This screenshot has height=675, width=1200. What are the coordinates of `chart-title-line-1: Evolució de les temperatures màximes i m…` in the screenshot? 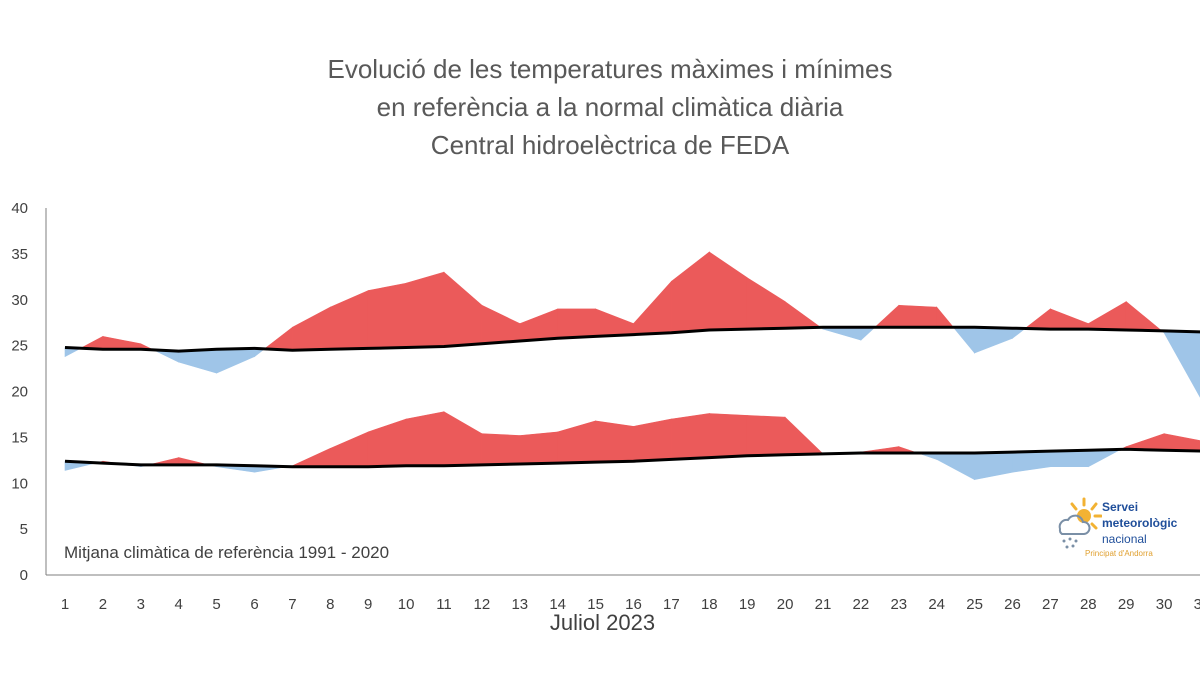 It's located at (610, 69).